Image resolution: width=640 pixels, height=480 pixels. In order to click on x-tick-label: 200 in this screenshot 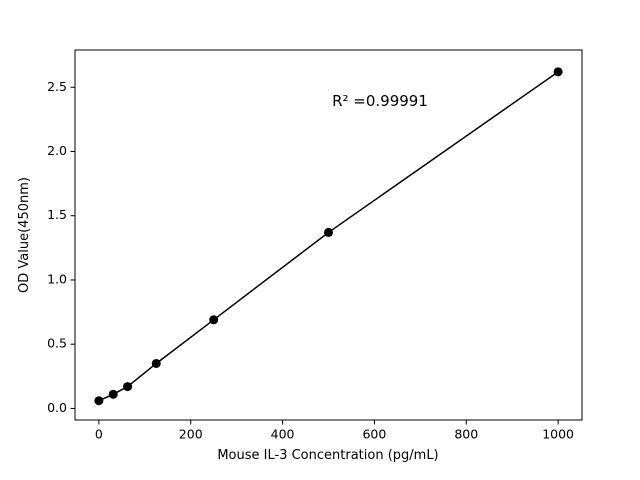, I will do `click(191, 434)`.